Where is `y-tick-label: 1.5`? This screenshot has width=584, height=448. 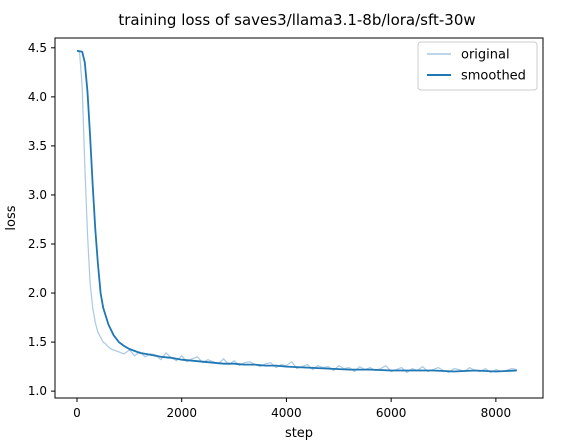 y-tick-label: 1.5 is located at coordinates (37, 342).